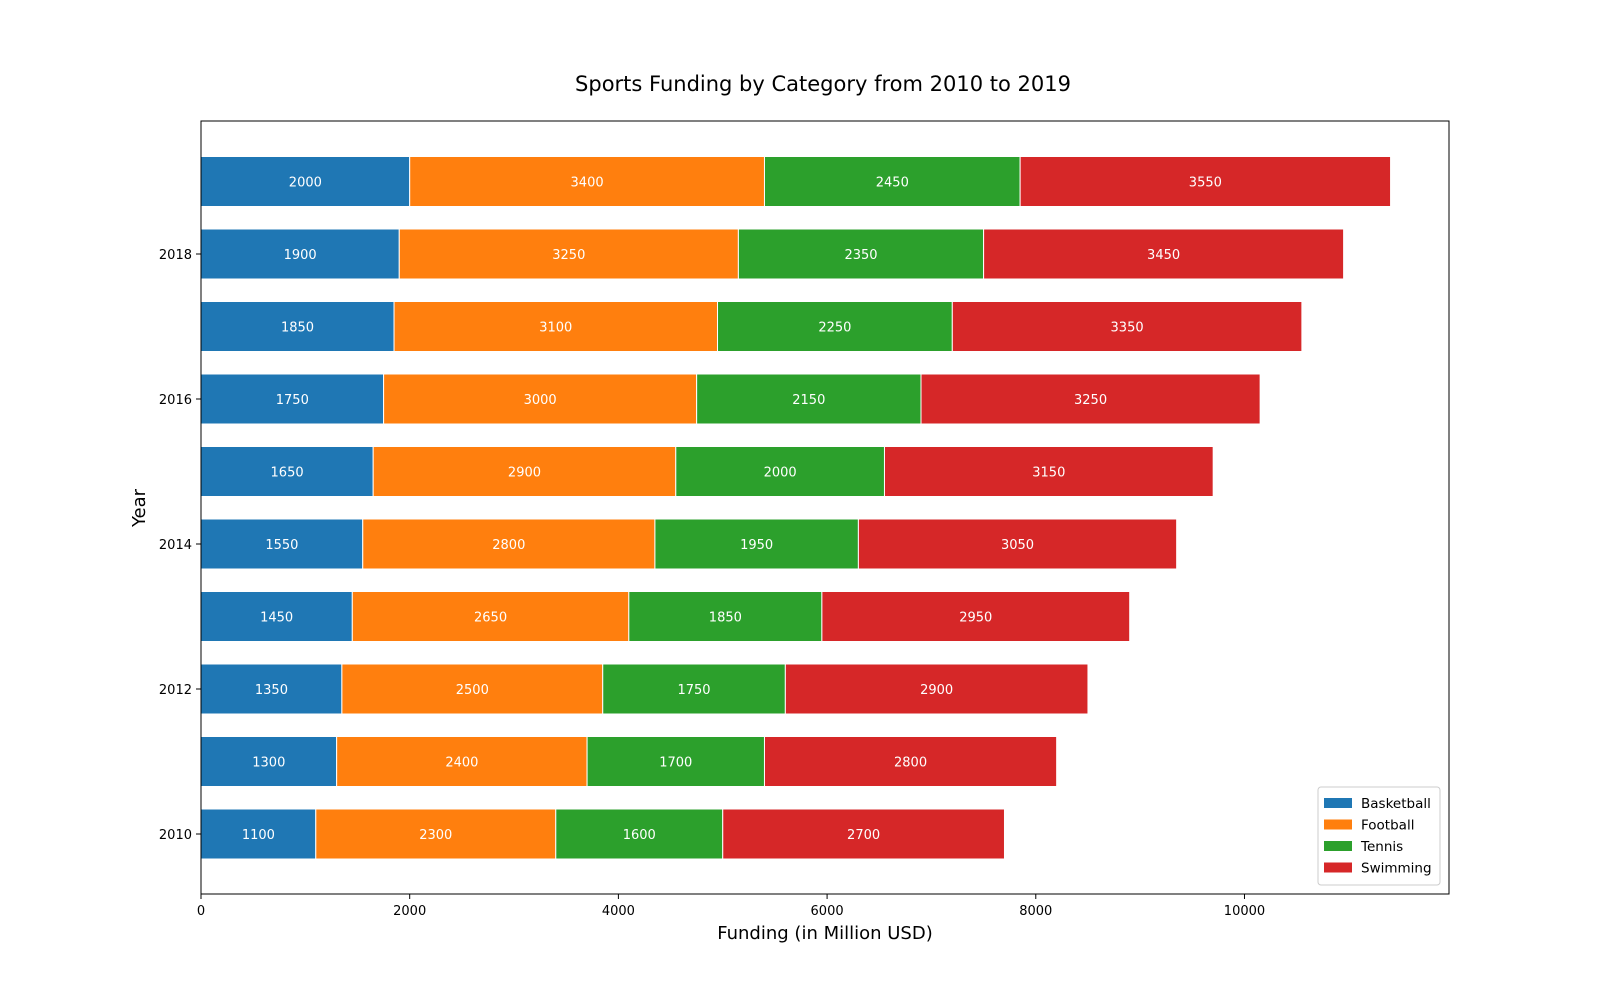 The image size is (1600, 1000). What do you see at coordinates (175, 400) in the screenshot?
I see `y-tick-label: 2016` at bounding box center [175, 400].